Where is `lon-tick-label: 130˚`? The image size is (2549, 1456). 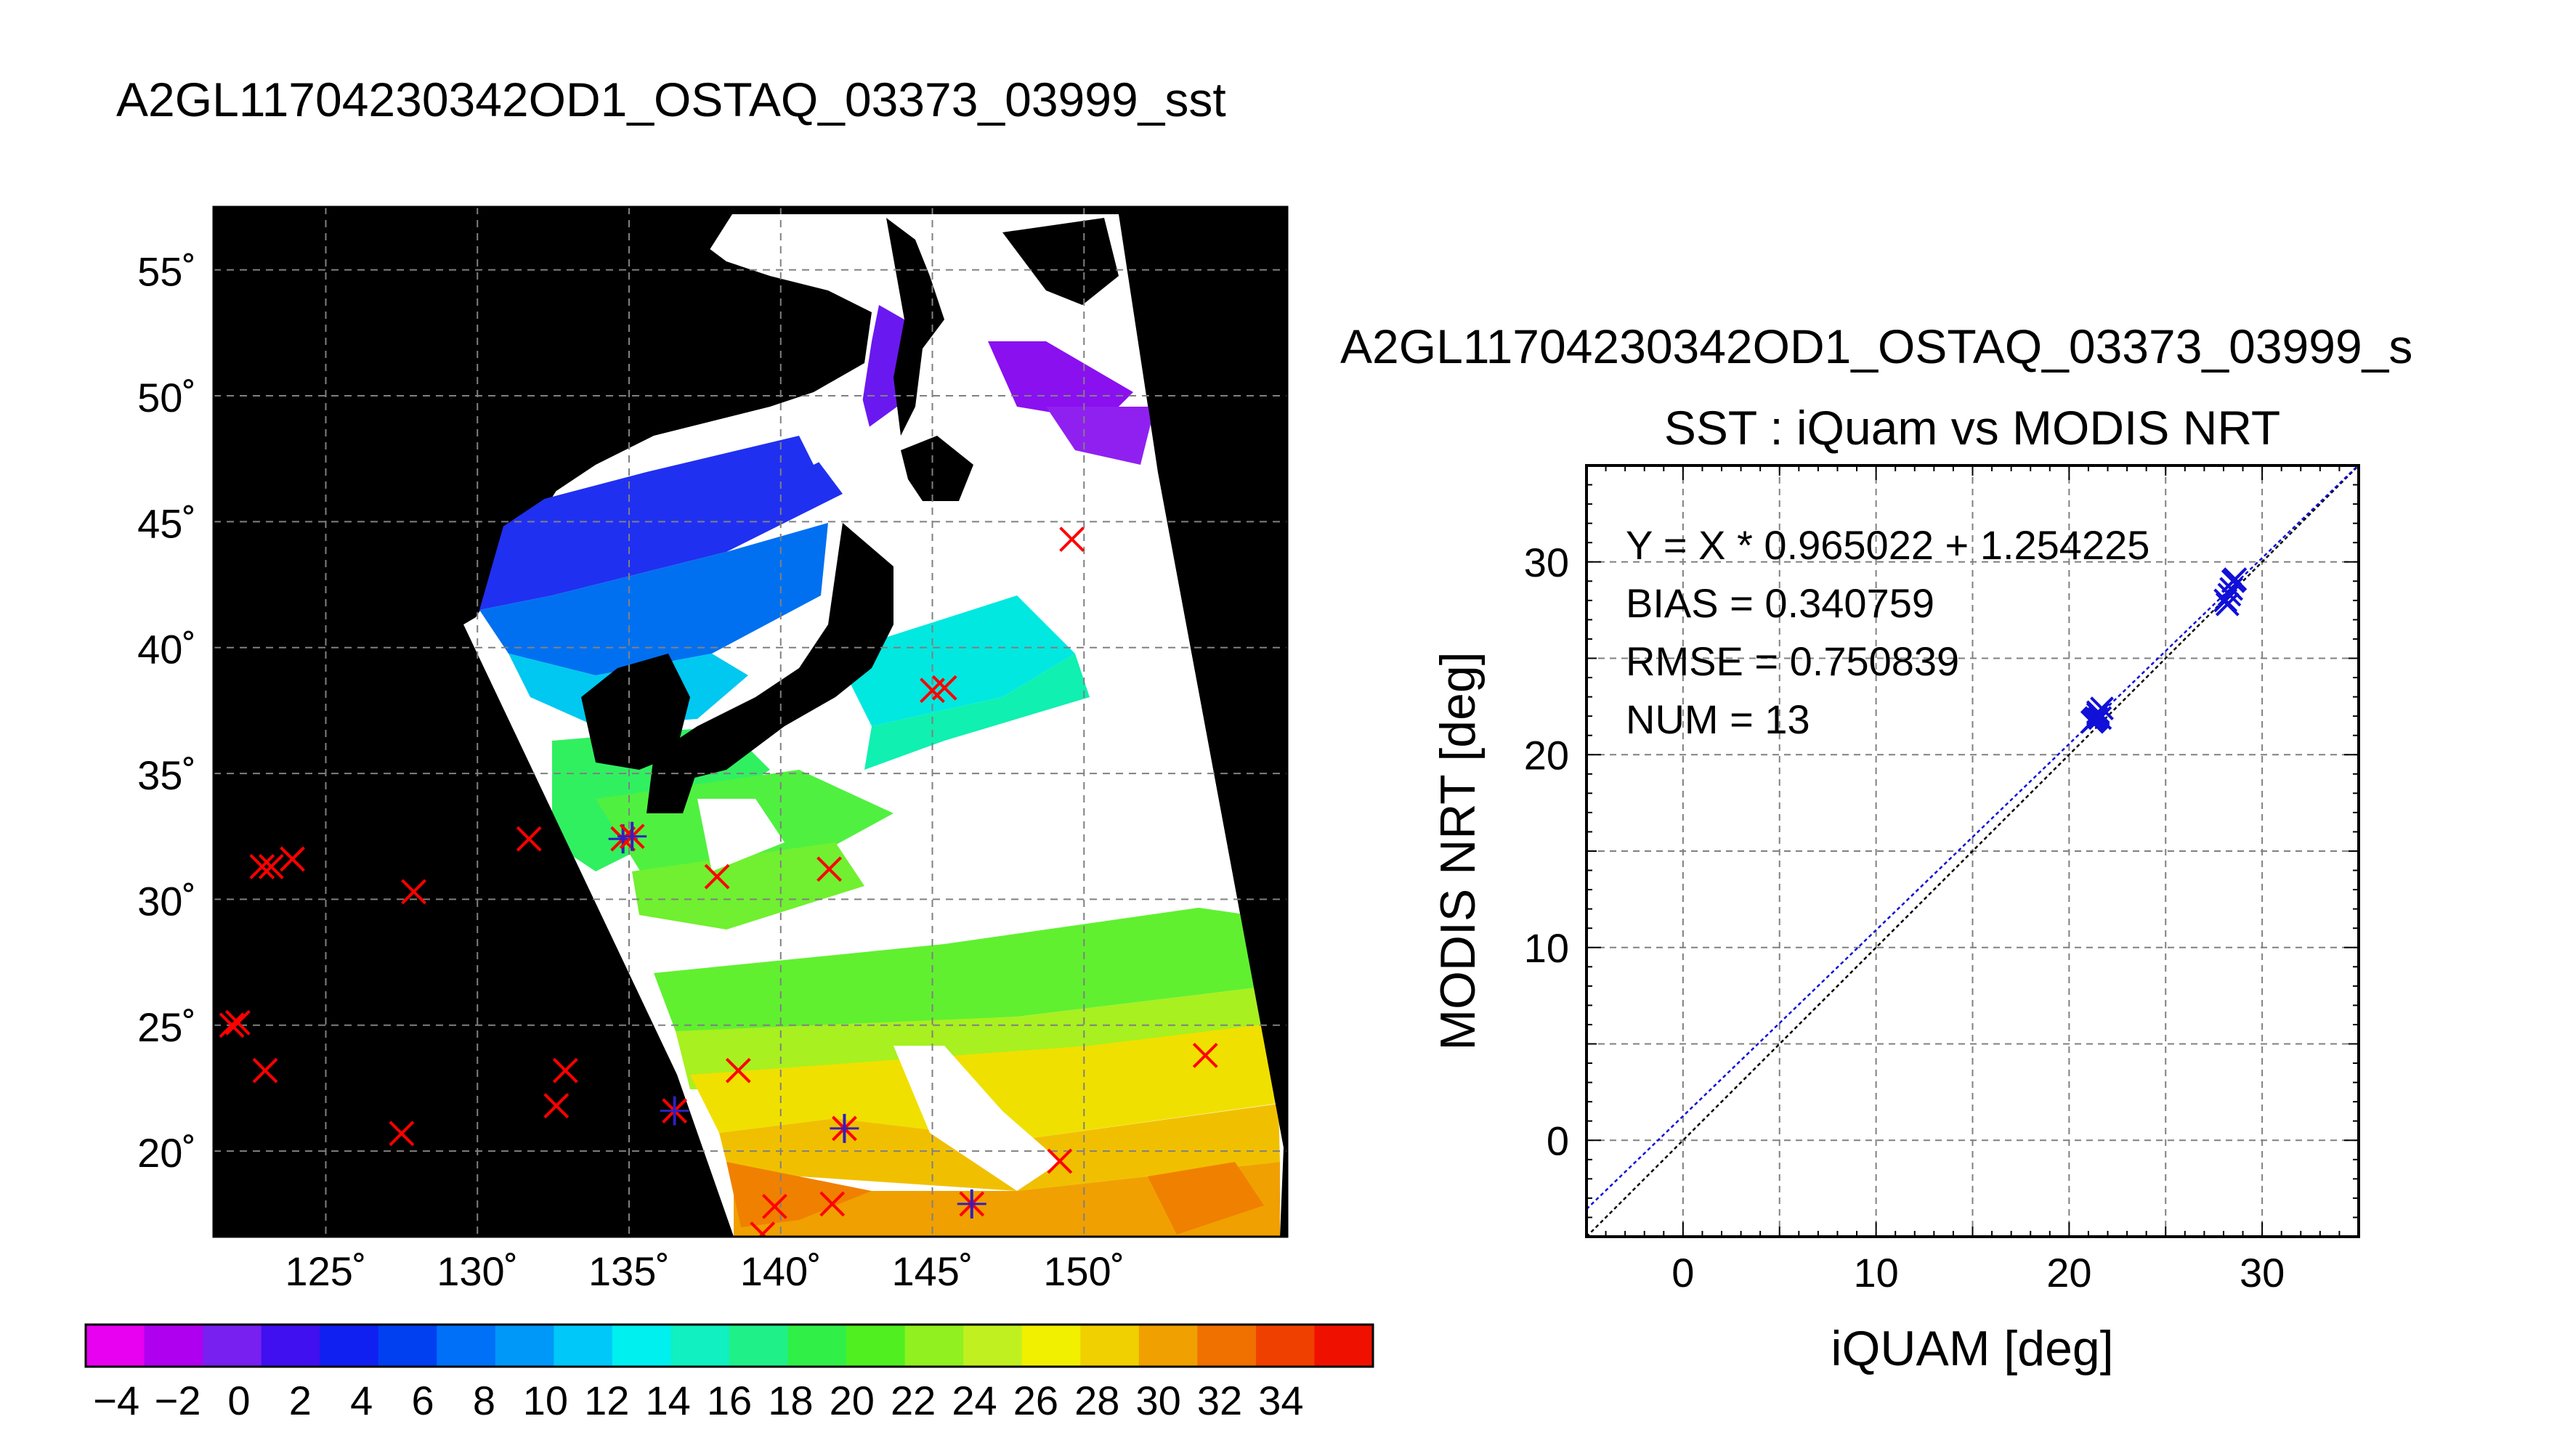 lon-tick-label: 130˚ is located at coordinates (478, 1271).